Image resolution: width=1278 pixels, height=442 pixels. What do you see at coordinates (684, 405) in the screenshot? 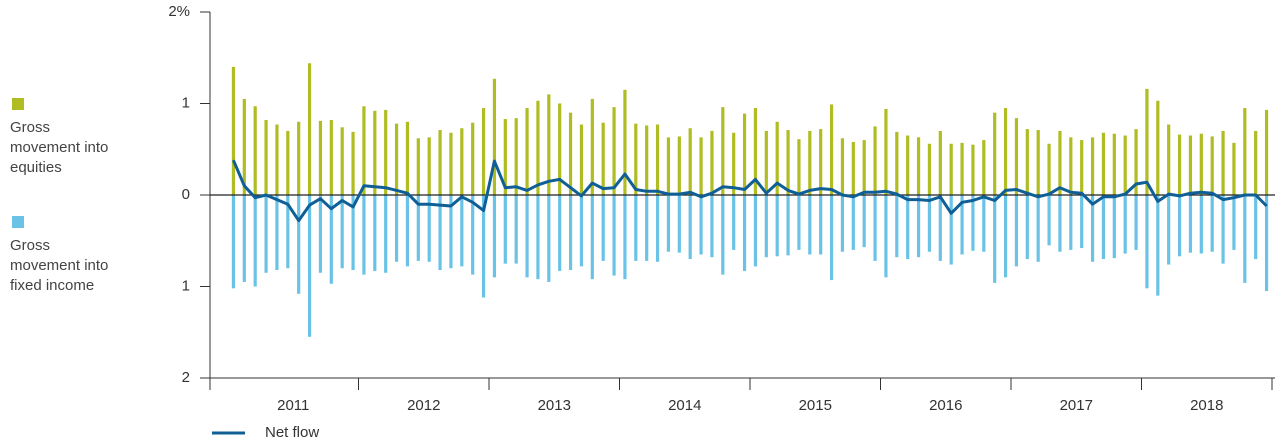
I see `x-tick-label: 2014` at bounding box center [684, 405].